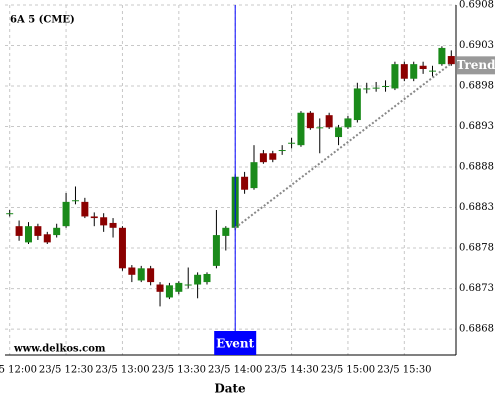 This screenshot has height=400, width=500. Describe the element at coordinates (476, 207) in the screenshot. I see `y-tick-label: 0.6883` at that location.